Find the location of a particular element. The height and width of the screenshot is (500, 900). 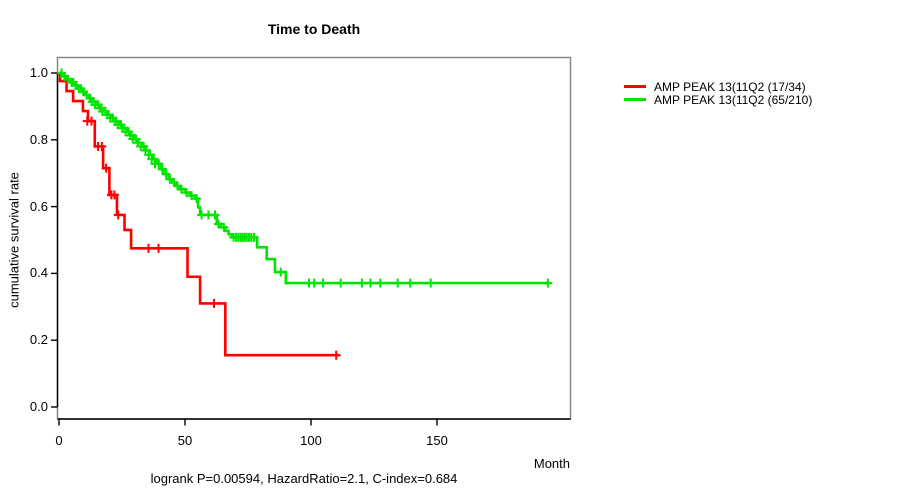

legend-line-green is located at coordinates (635, 99).